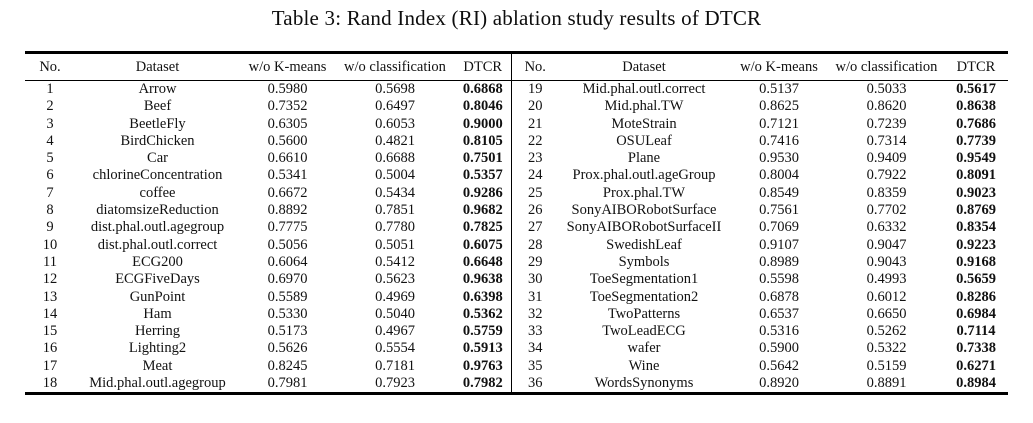 The height and width of the screenshot is (423, 1033). Describe the element at coordinates (886, 313) in the screenshot. I see `wo-classification-cell: 0.6650` at that location.